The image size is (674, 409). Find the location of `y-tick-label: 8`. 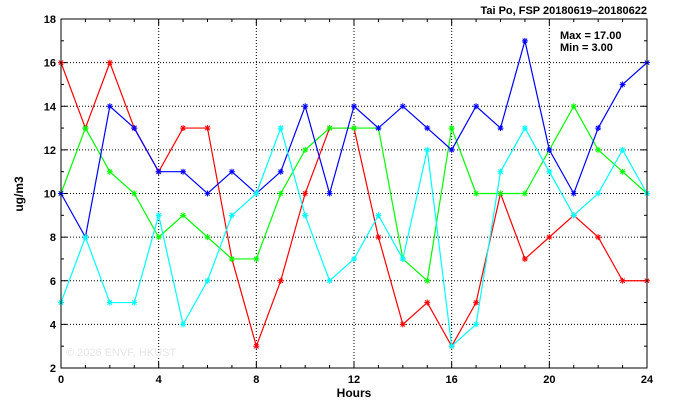

y-tick-label: 8 is located at coordinates (53, 238).